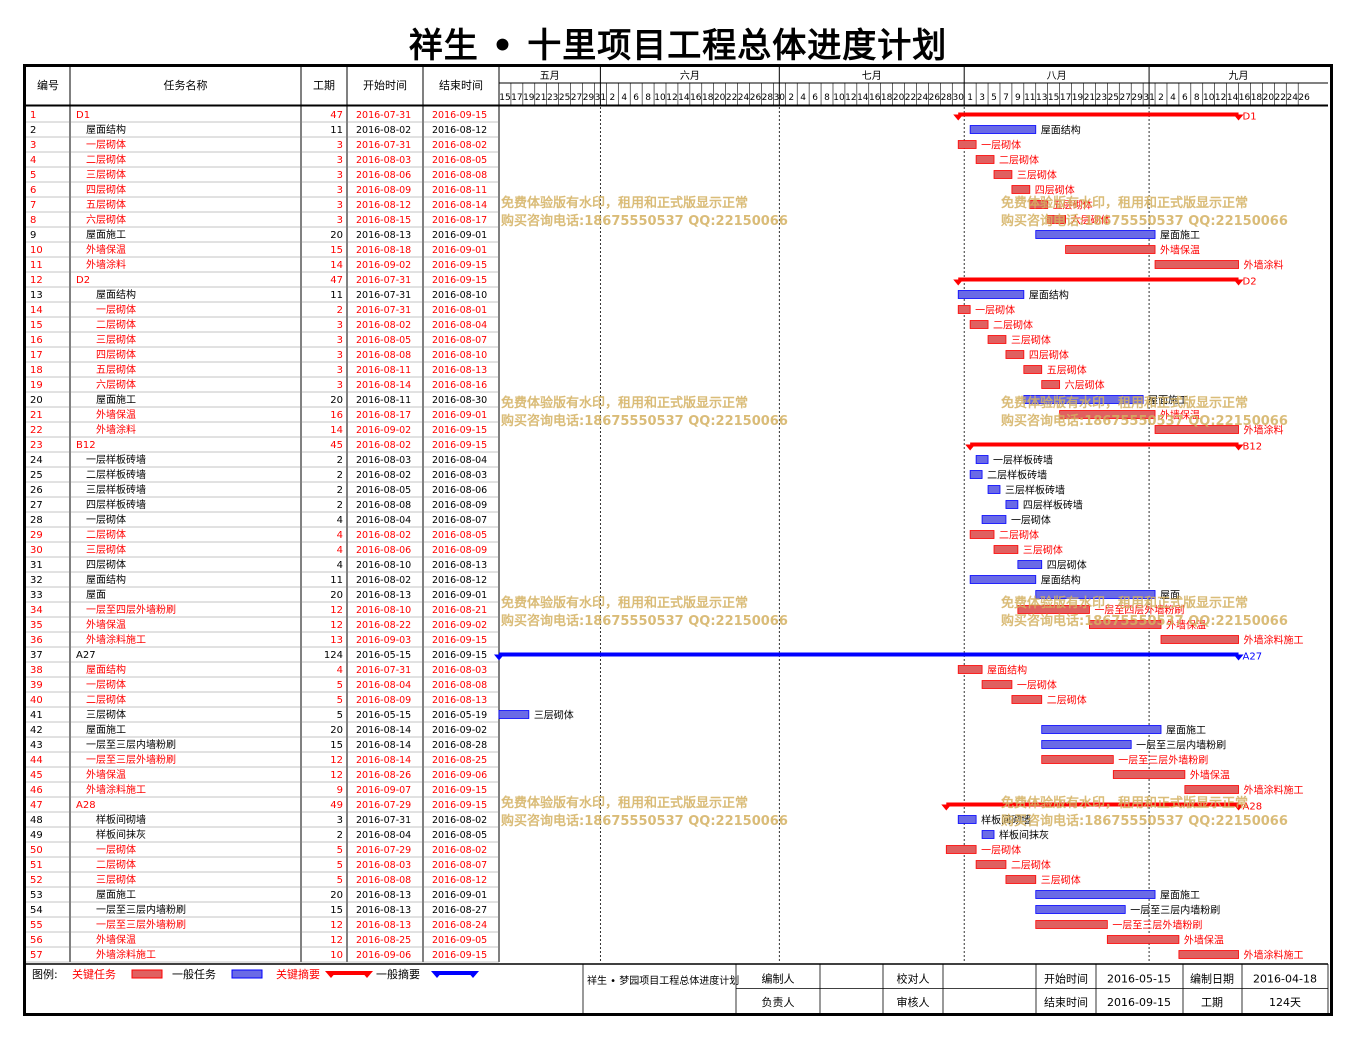 This screenshot has height=1038, width=1356. What do you see at coordinates (1148, 98) in the screenshot?
I see `day-tick-label: 31` at bounding box center [1148, 98].